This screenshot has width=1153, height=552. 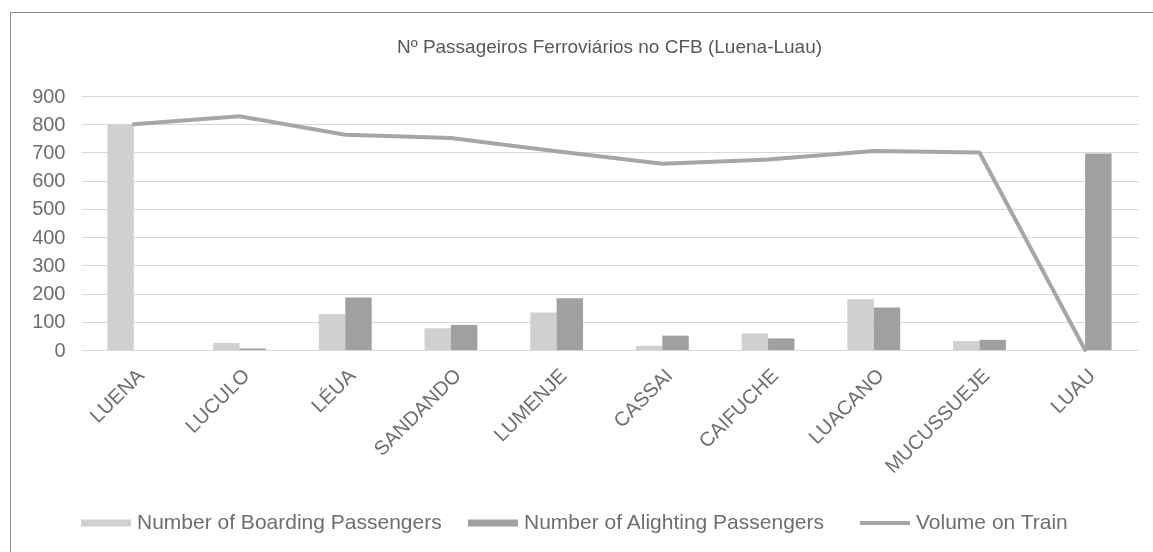 I want to click on y-tick-label: 300, so click(x=49, y=264).